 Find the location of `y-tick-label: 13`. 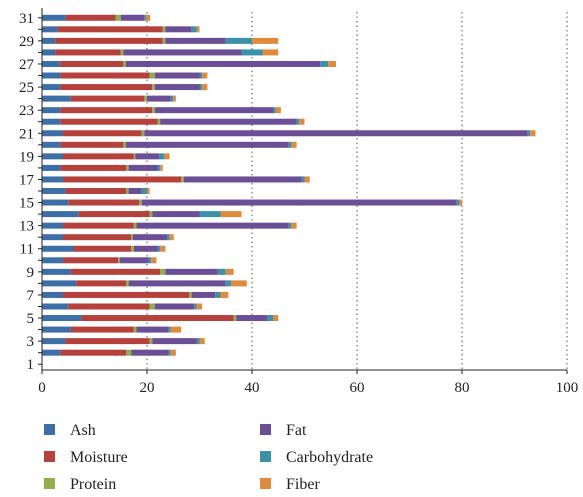

y-tick-label: 13 is located at coordinates (26, 227).